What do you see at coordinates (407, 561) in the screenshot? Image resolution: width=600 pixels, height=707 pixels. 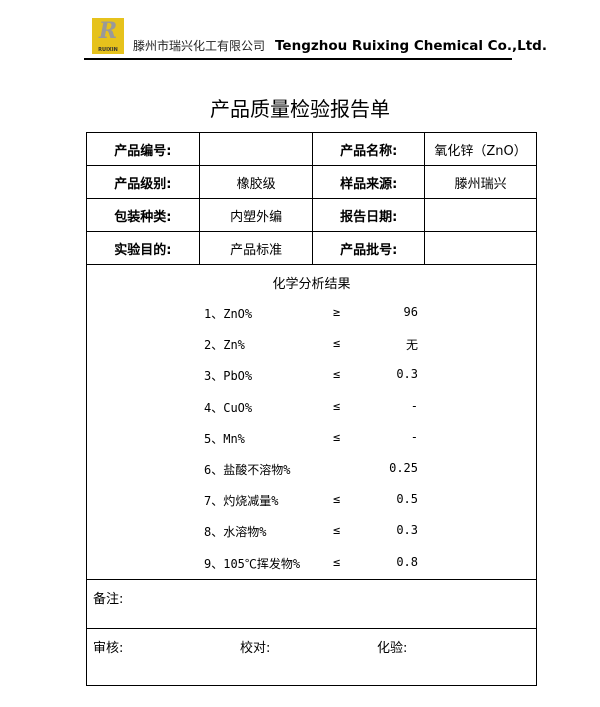 I see `result-value: 0.8` at bounding box center [407, 561].